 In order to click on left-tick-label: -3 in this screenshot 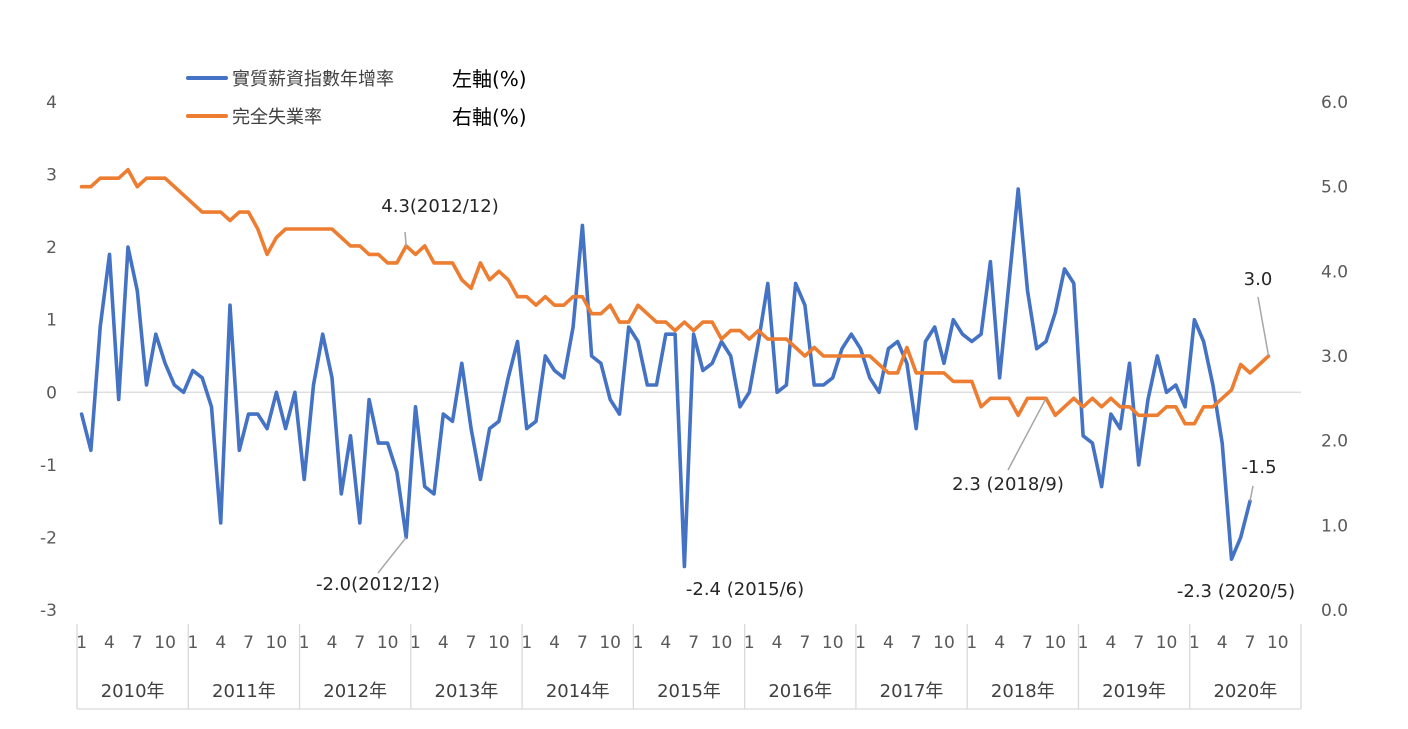, I will do `click(48, 611)`.